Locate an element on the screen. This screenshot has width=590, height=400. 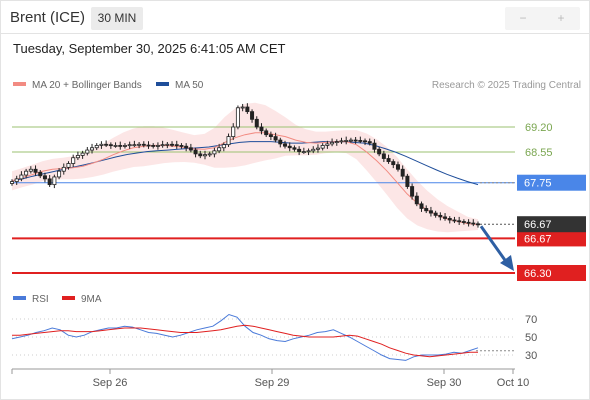
level-box-67.75 is located at coordinates (551, 182).